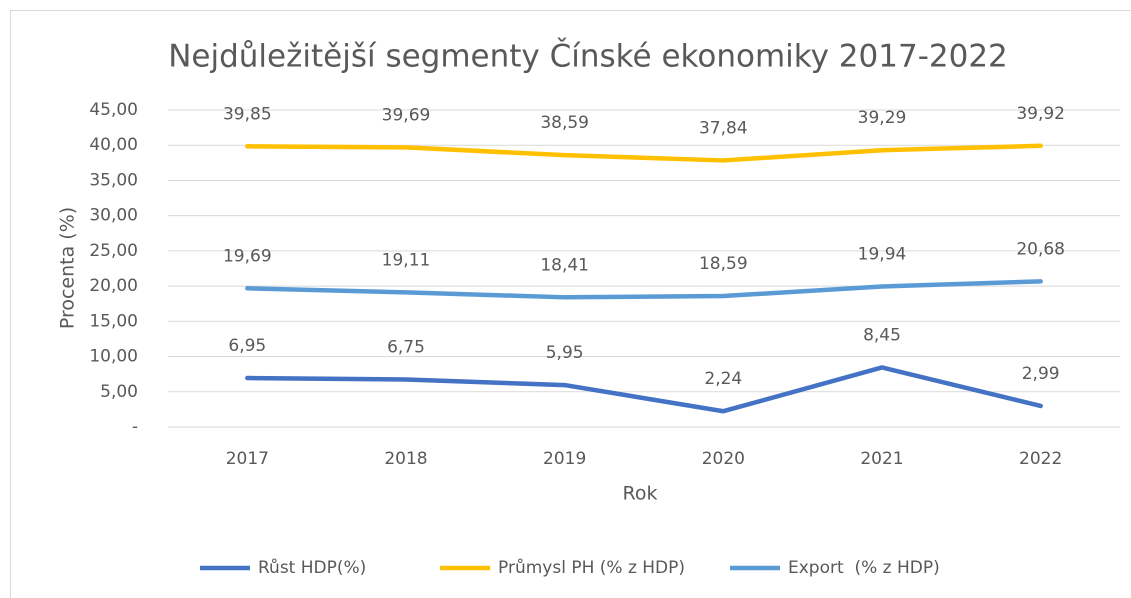  What do you see at coordinates (723, 459) in the screenshot?
I see `x-tick-label: 2020` at bounding box center [723, 459].